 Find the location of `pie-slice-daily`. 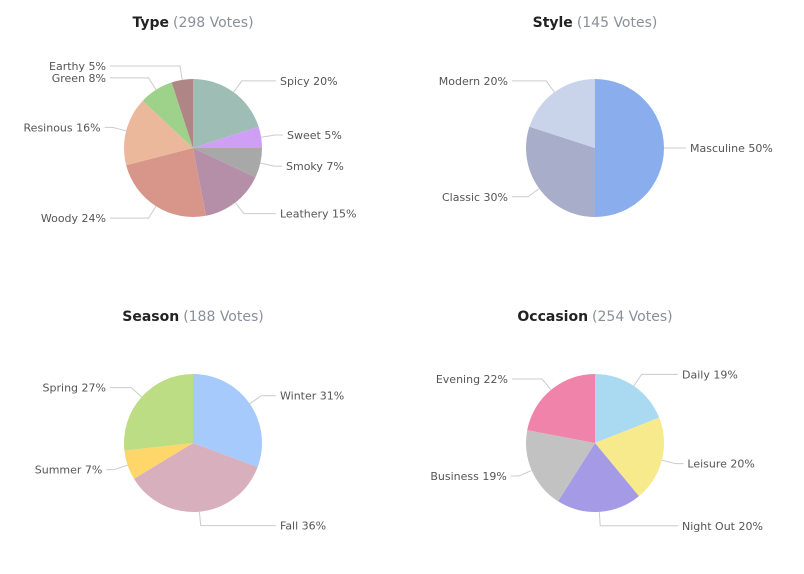

pie-slice-daily is located at coordinates (627, 408).